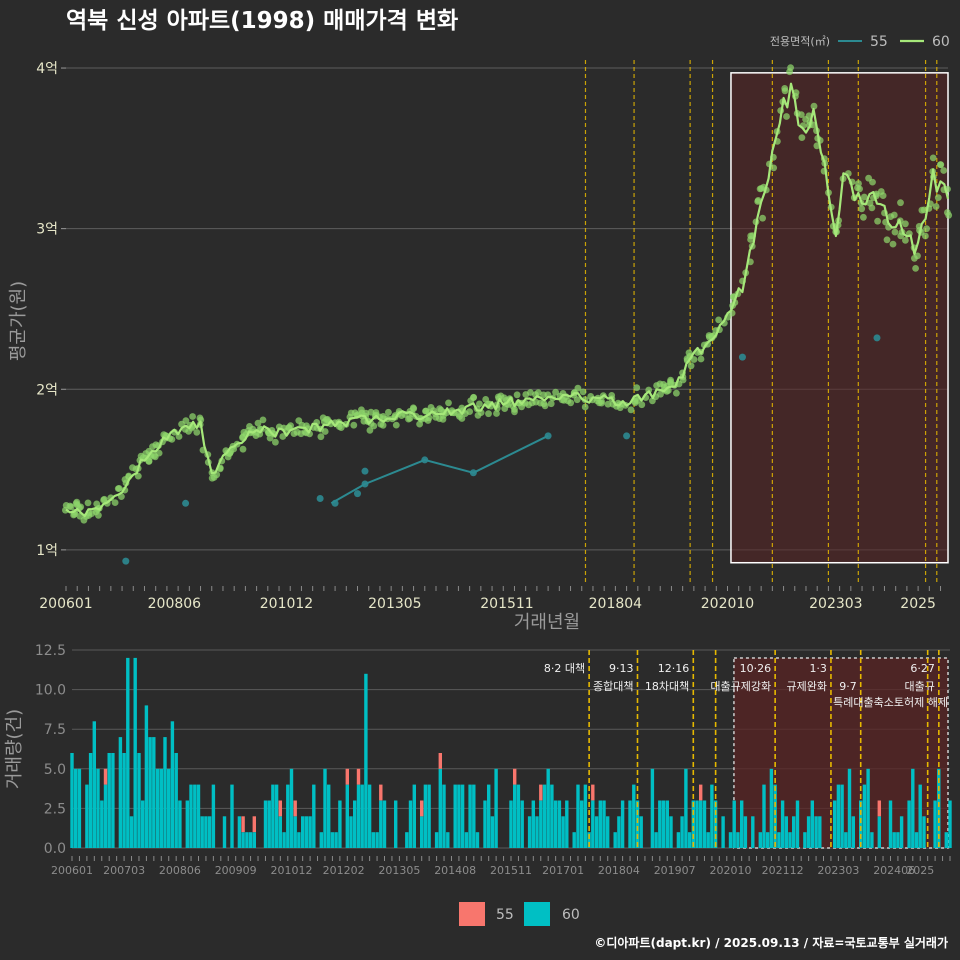  I want to click on price-xtick-label-4: 201511, so click(506, 604).